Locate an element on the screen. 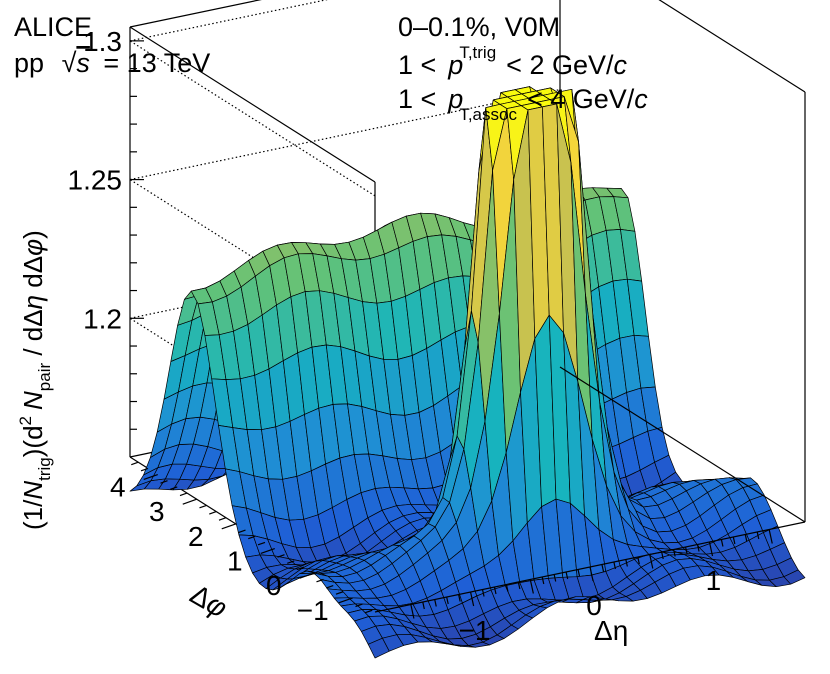  trigger-pt-label: 1 < pT,trig < 2 GeV/c is located at coordinates (513, 61).